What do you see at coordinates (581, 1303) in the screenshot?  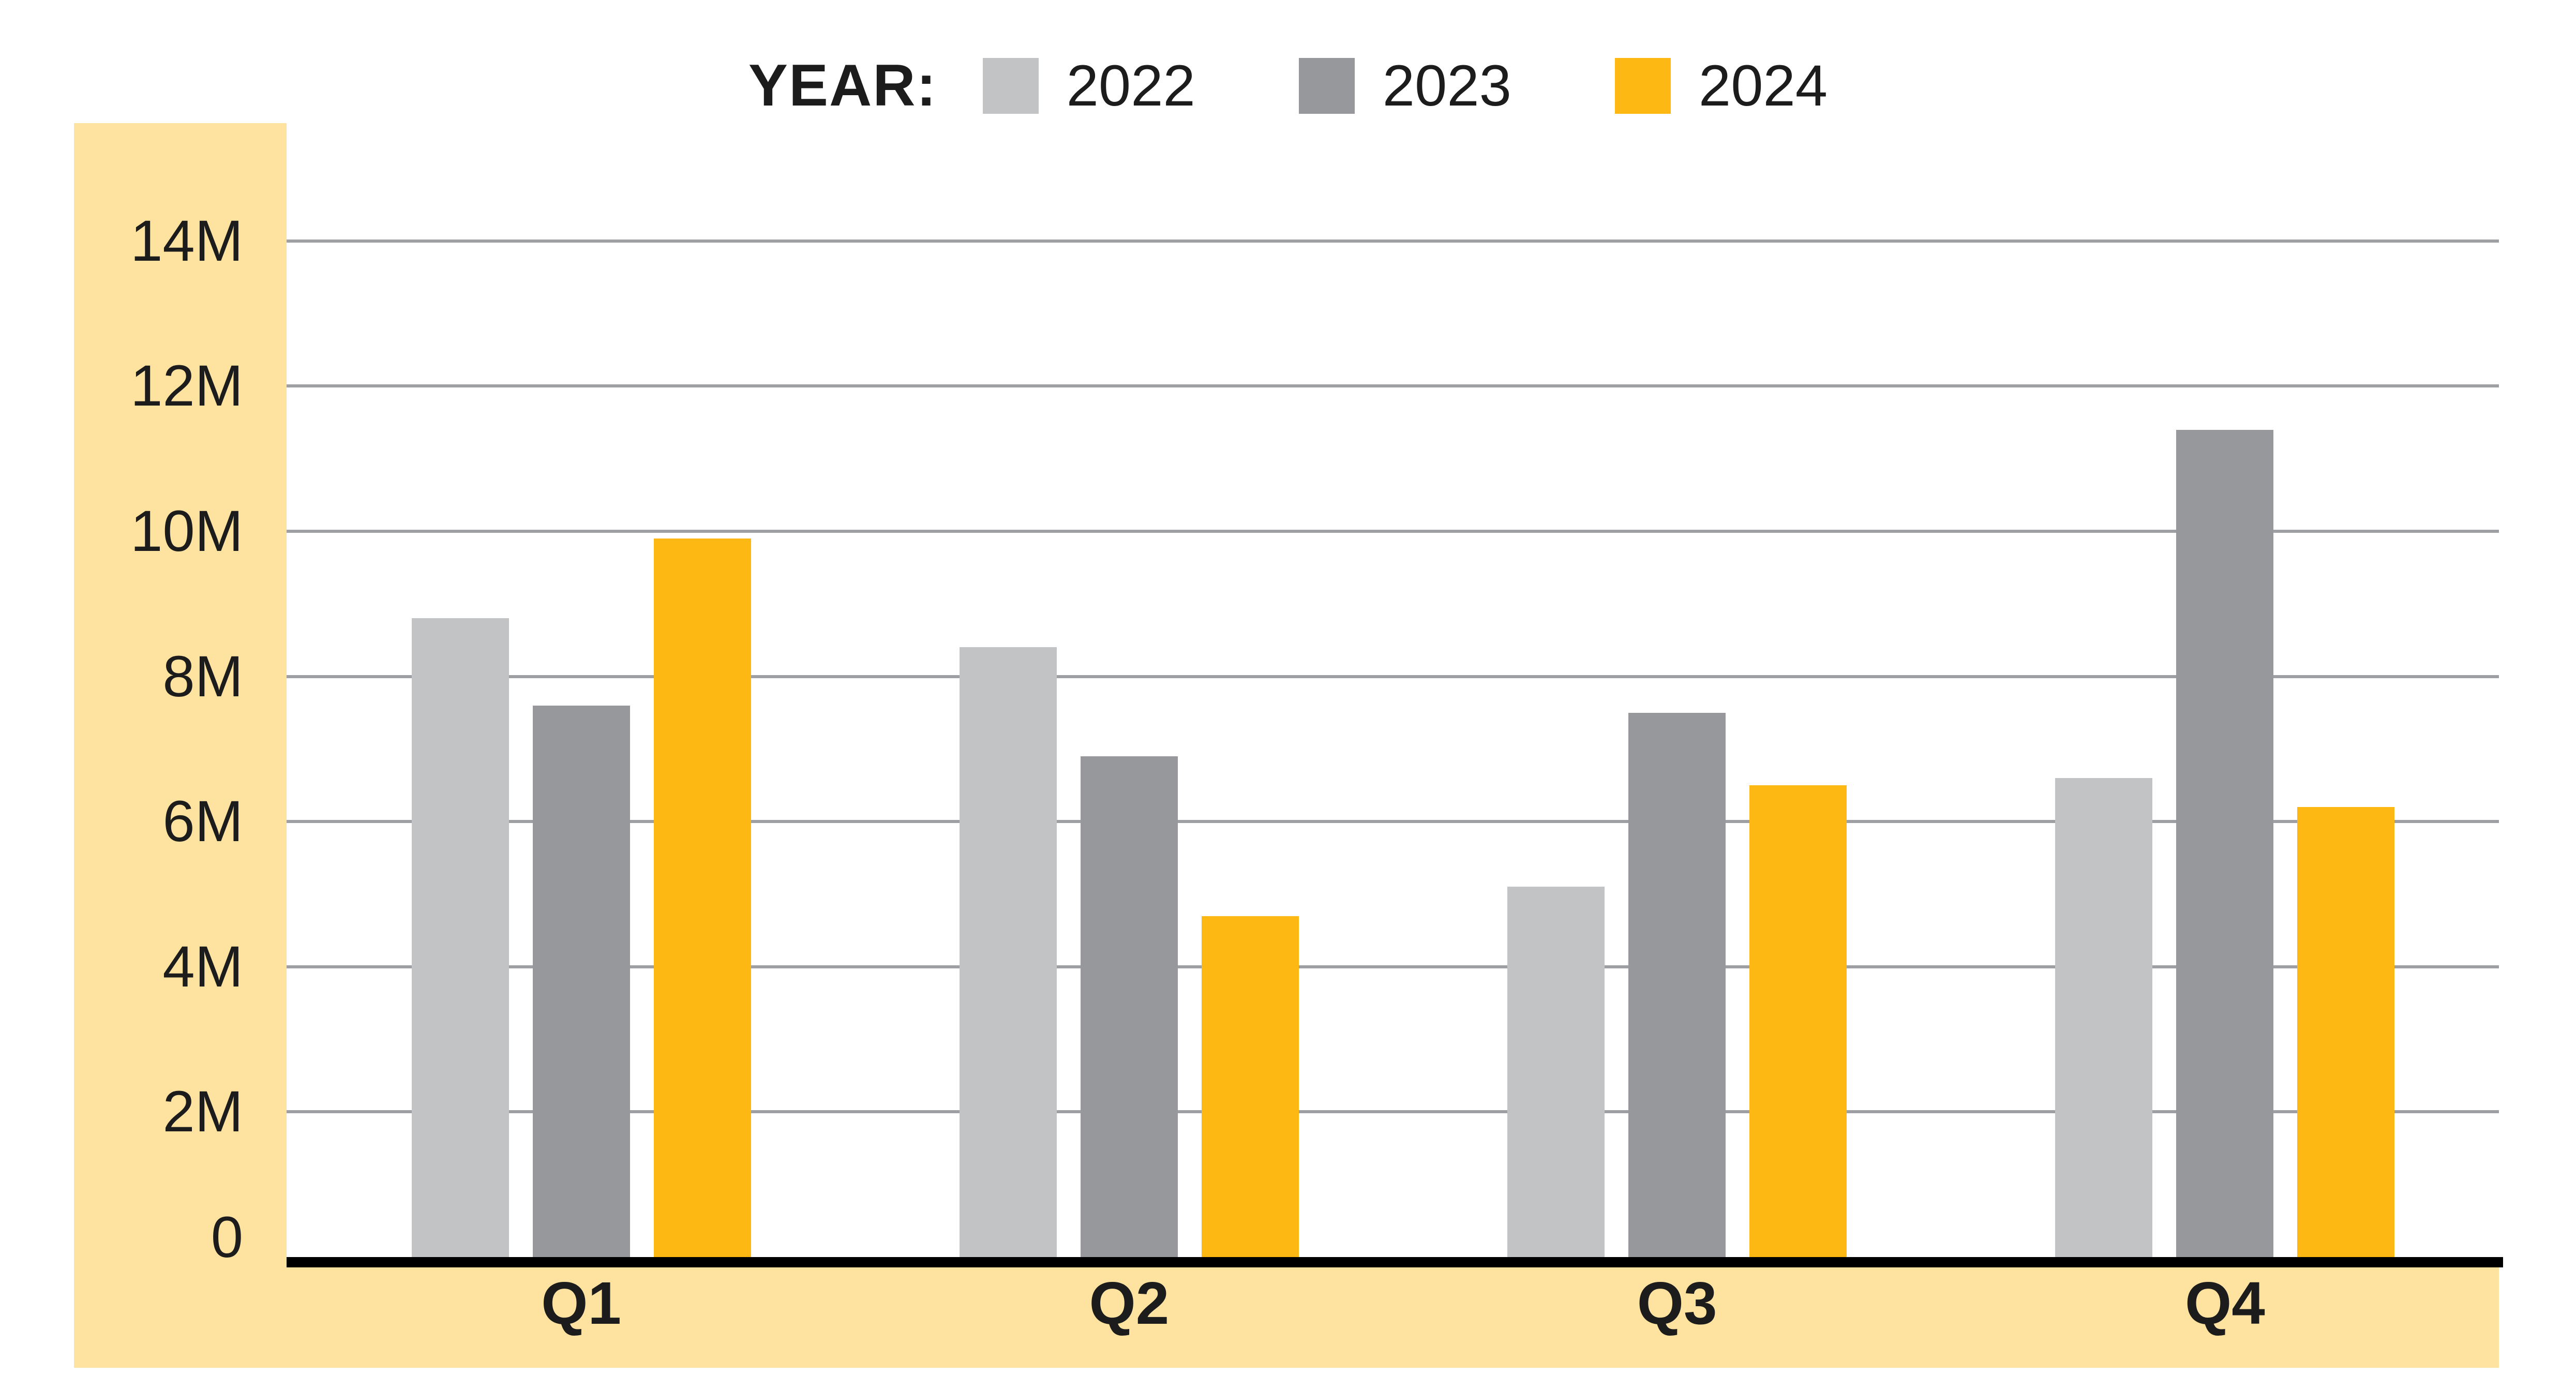 I see `x-tick-Q1: Q1` at bounding box center [581, 1303].